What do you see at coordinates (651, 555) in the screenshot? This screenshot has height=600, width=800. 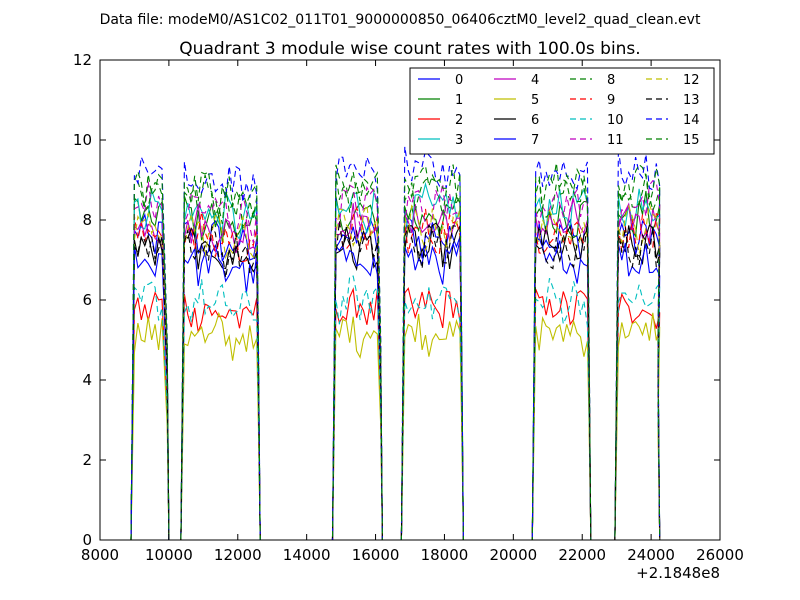 I see `x-tick-label: 24000` at bounding box center [651, 555].